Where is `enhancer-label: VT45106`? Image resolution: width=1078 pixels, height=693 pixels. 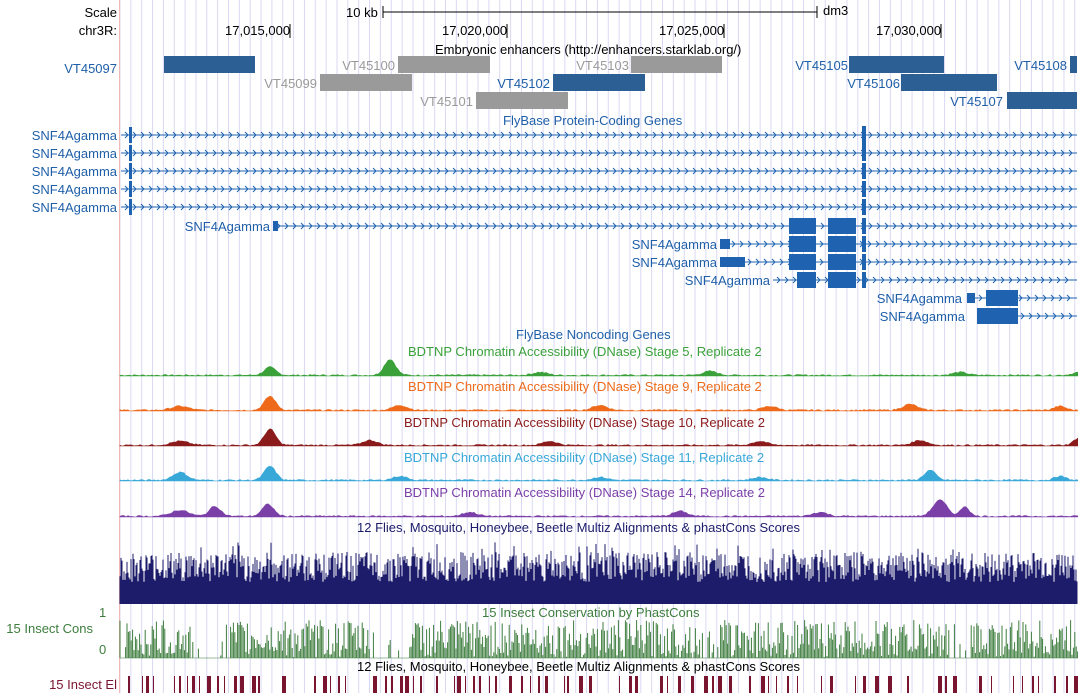
enhancer-label: VT45106 is located at coordinates (873, 83).